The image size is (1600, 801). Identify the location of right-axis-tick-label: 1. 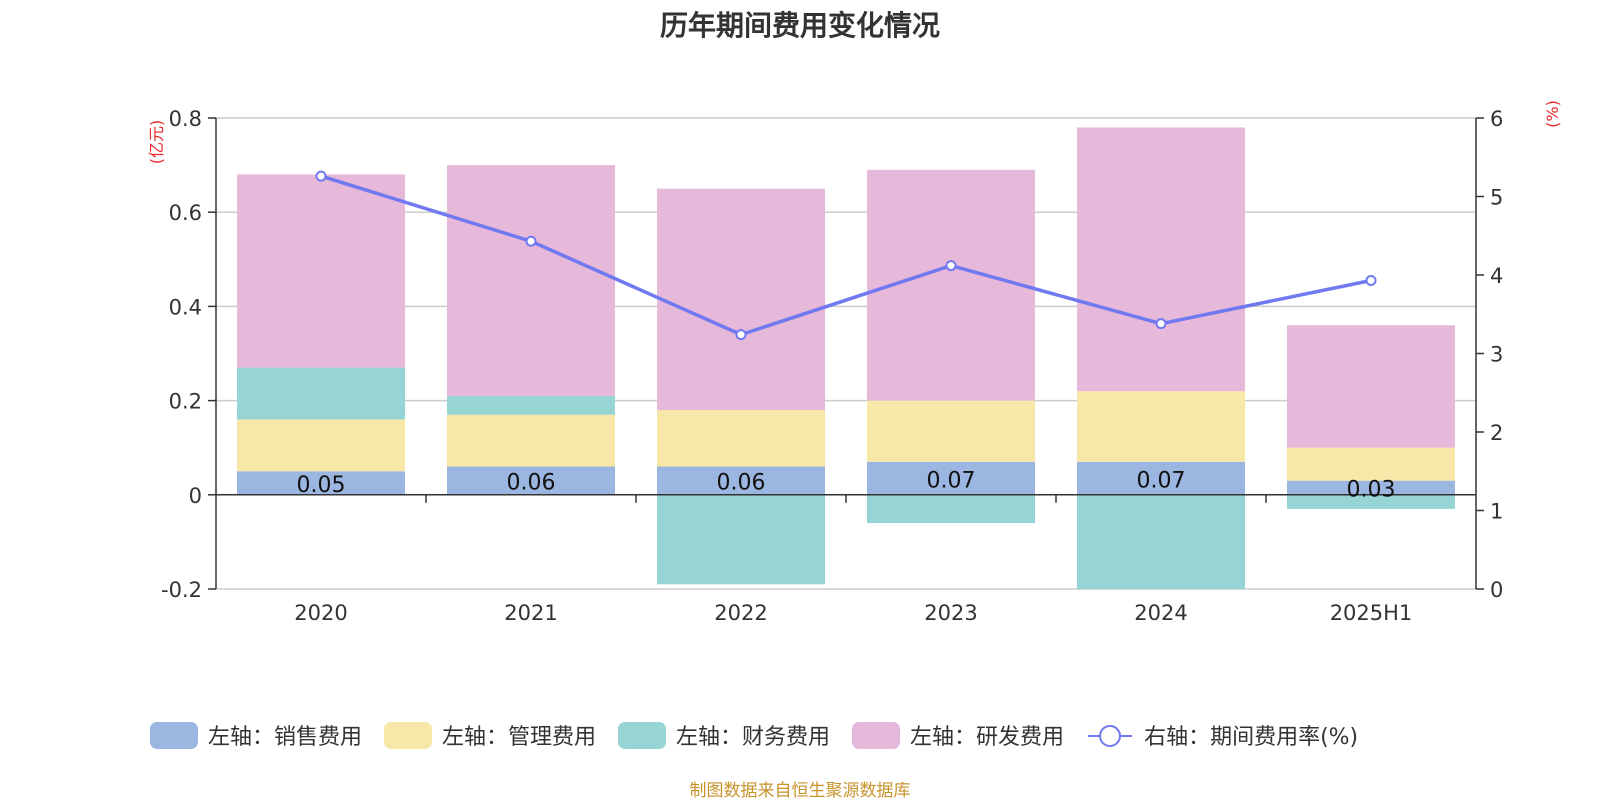
(1496, 512).